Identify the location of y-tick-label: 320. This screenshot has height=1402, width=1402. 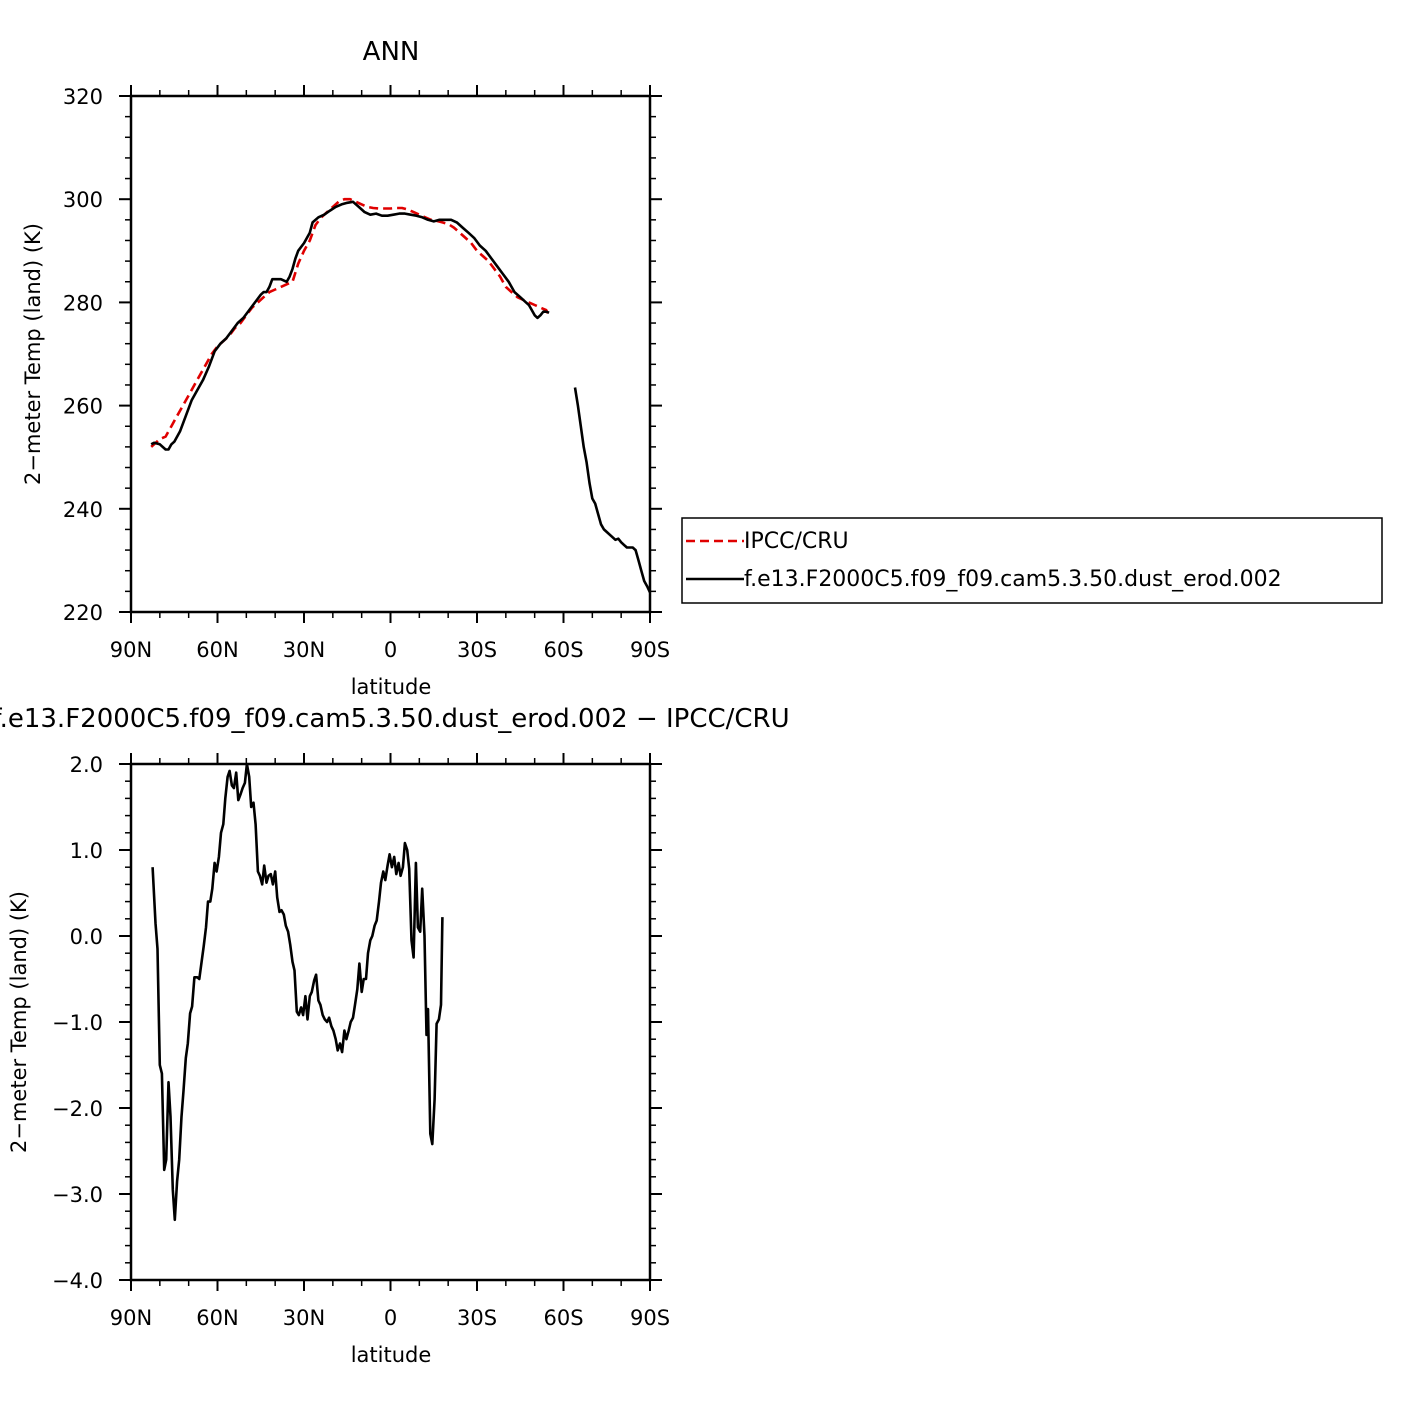
(83, 97).